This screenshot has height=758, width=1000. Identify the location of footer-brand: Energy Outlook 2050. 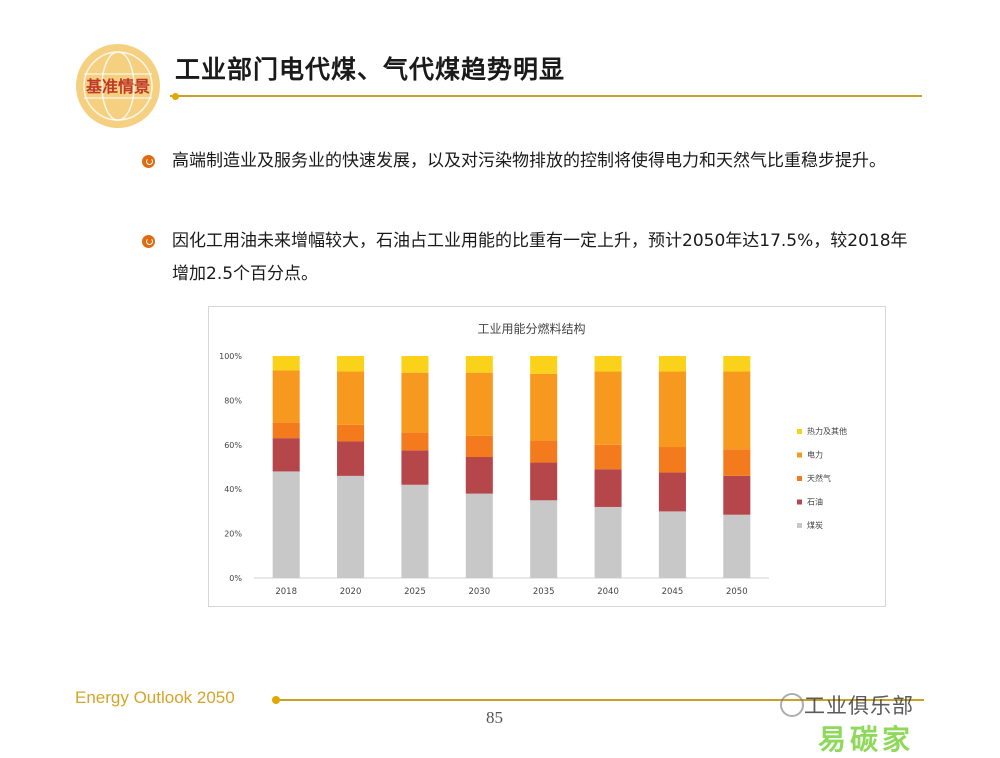
(155, 697).